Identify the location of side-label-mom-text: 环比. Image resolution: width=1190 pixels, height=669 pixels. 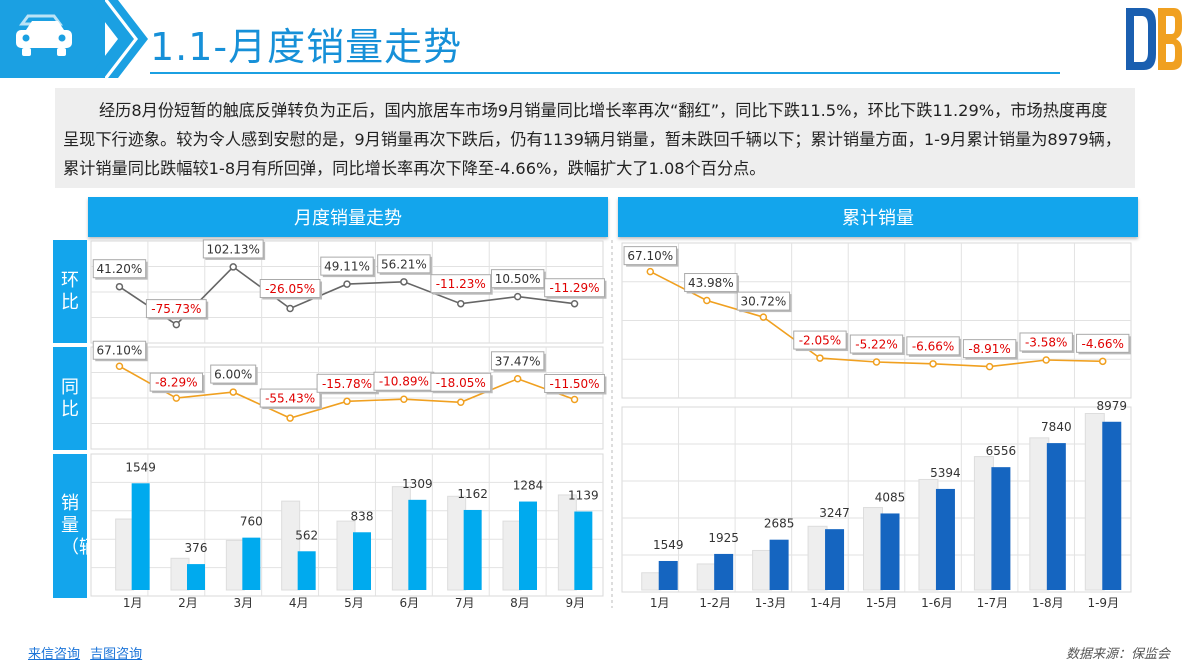
(70, 291).